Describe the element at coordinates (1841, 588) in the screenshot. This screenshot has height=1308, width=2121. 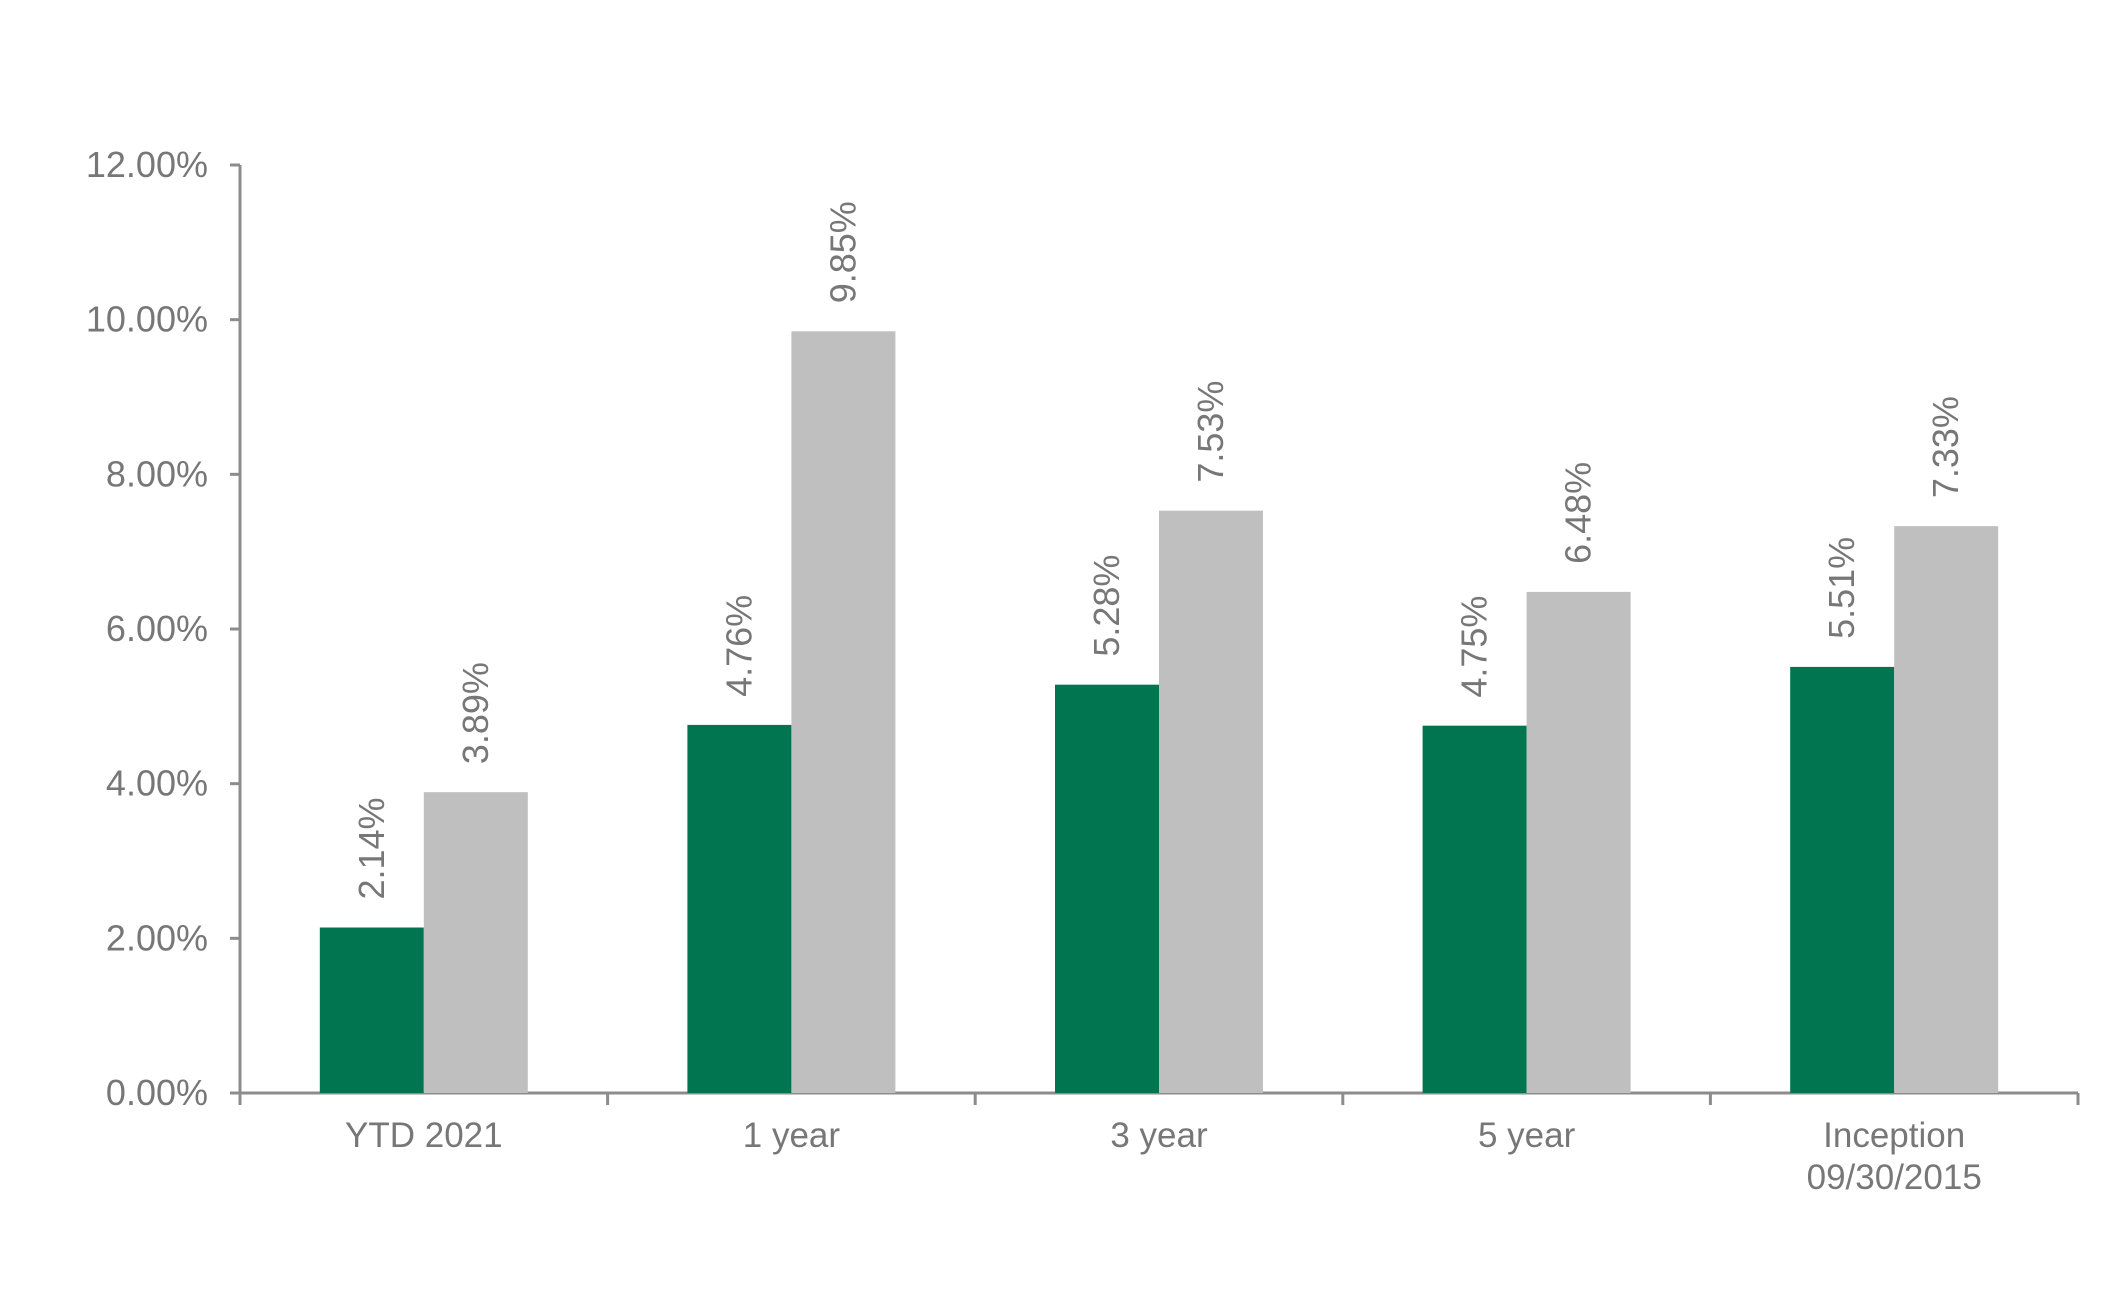
I see `data-label: 5.51%` at that location.